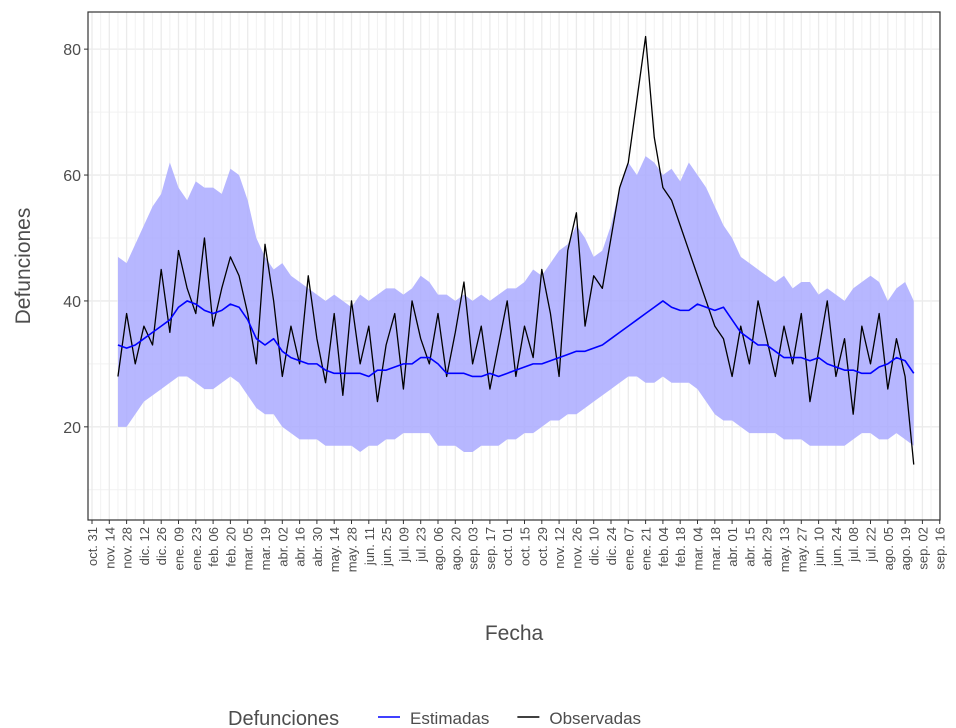  What do you see at coordinates (819, 547) in the screenshot?
I see `x-tick-label: jun. 10` at bounding box center [819, 547].